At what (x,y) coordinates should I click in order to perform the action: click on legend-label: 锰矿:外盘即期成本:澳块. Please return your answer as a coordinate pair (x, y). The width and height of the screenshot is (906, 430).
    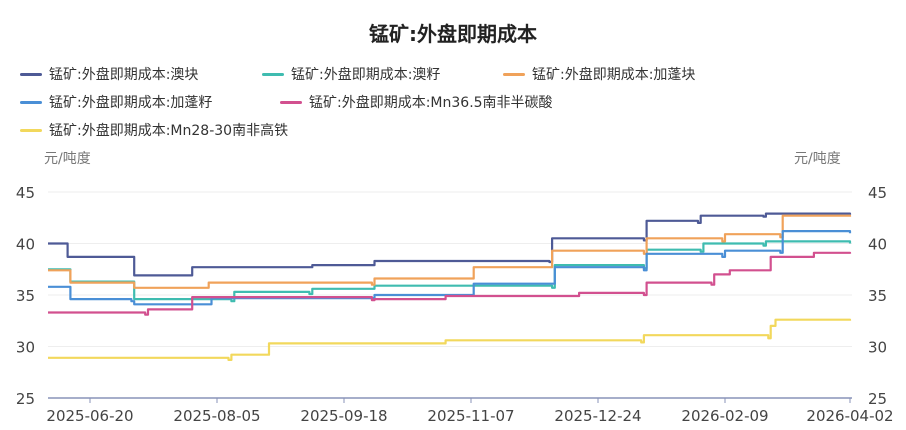
    Looking at the image, I should click on (124, 75).